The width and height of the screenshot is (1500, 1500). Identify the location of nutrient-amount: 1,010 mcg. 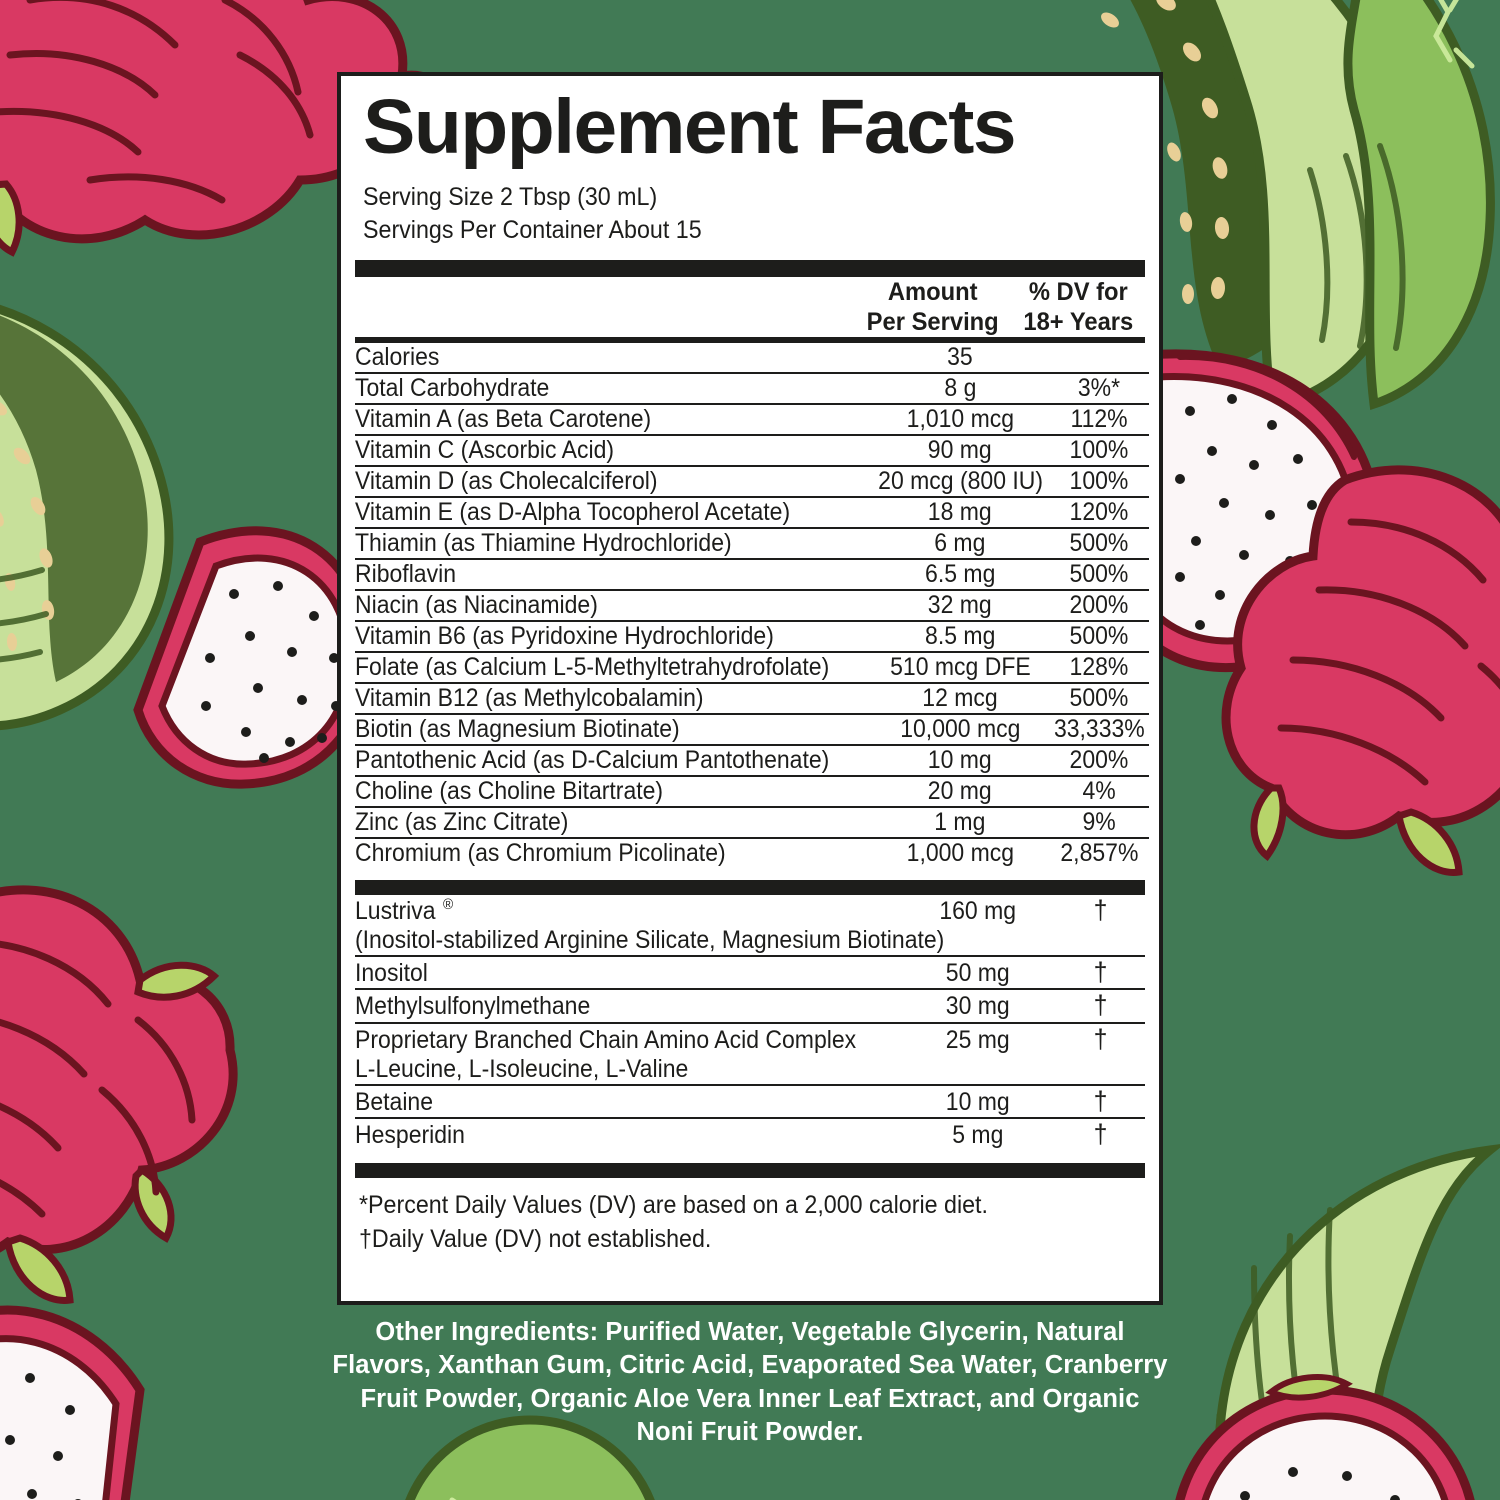
(960, 418).